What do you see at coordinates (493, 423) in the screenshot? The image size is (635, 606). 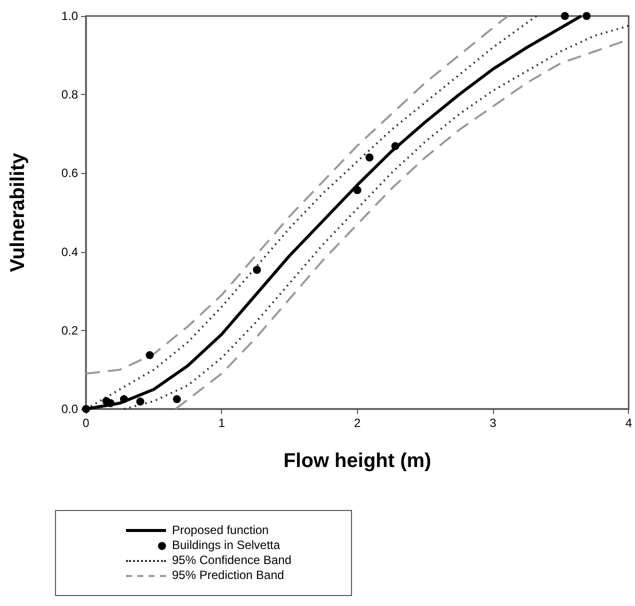 I see `x-tick-label: 3` at bounding box center [493, 423].